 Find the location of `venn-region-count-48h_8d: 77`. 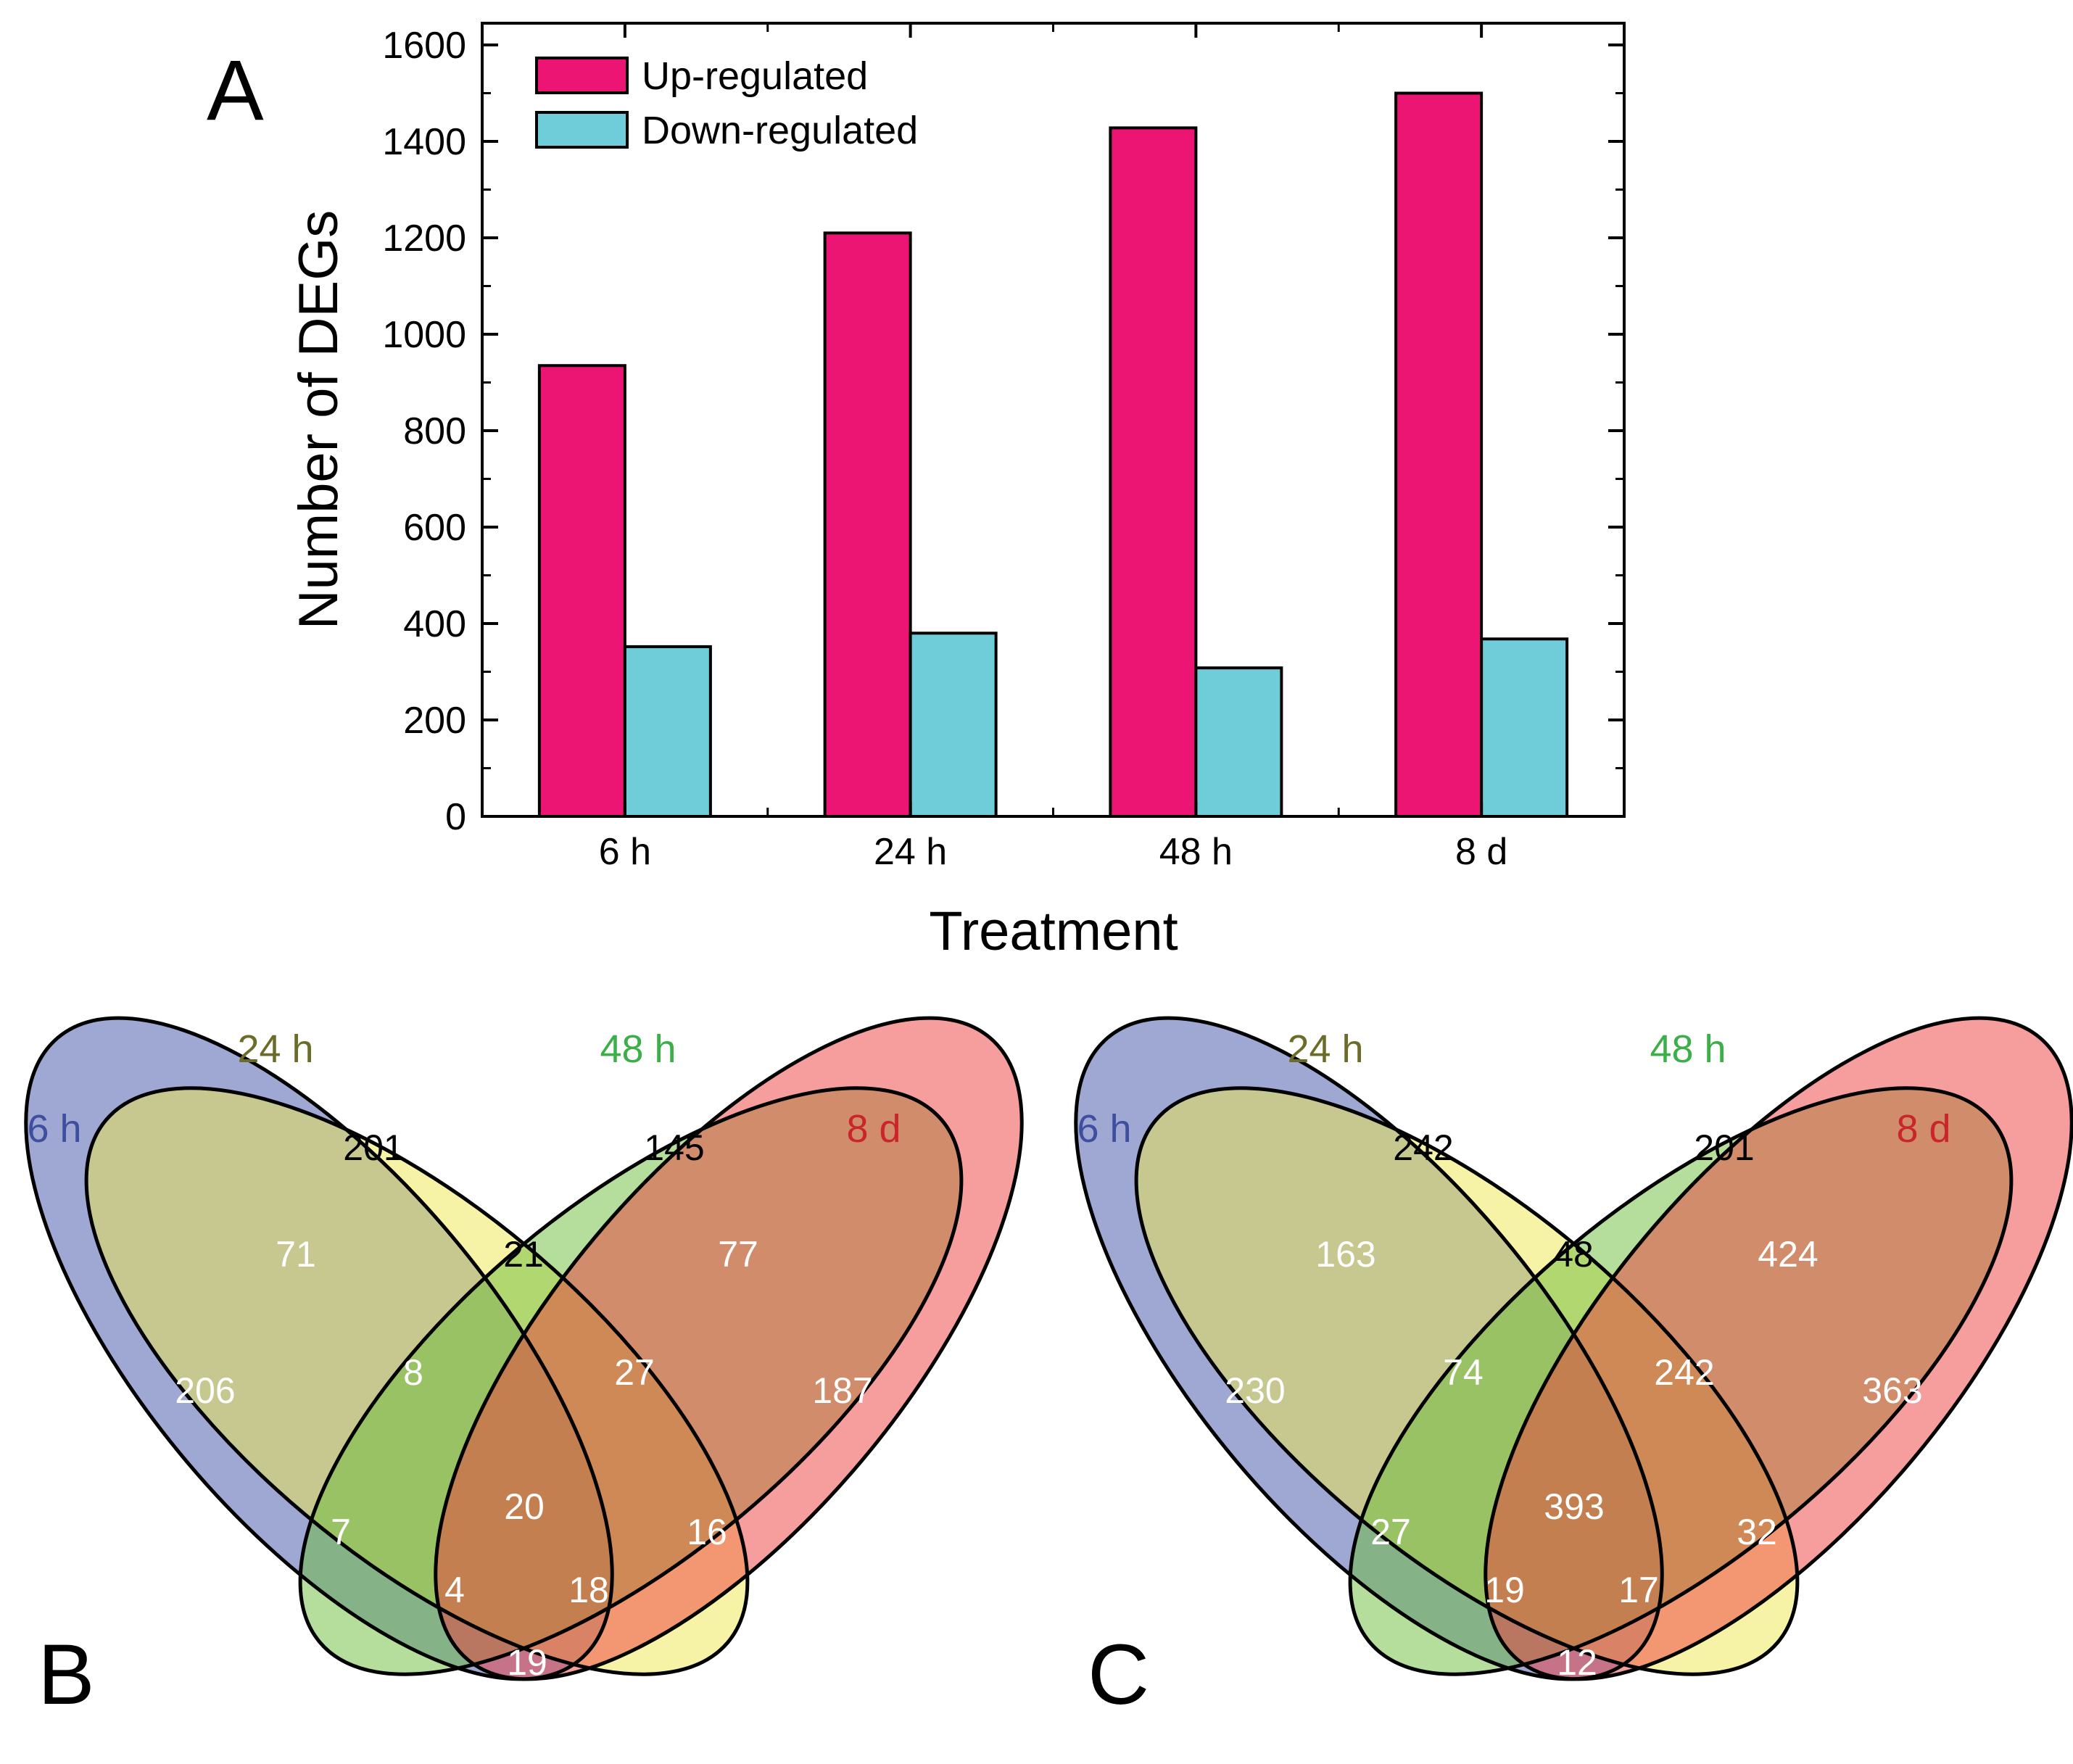

venn-region-count-48h_8d: 77 is located at coordinates (738, 1254).